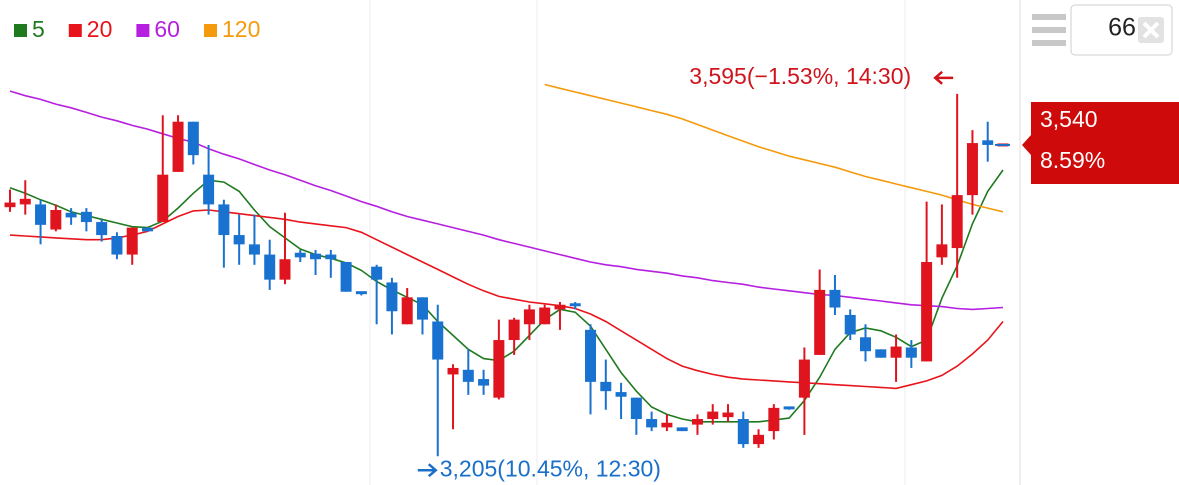 The height and width of the screenshot is (485, 1179). I want to click on legend-label: 60, so click(167, 29).